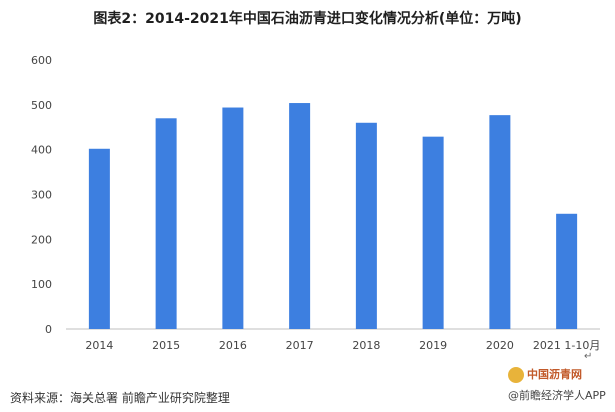 The height and width of the screenshot is (412, 615). Describe the element at coordinates (516, 375) in the screenshot. I see `logo-icon` at that location.